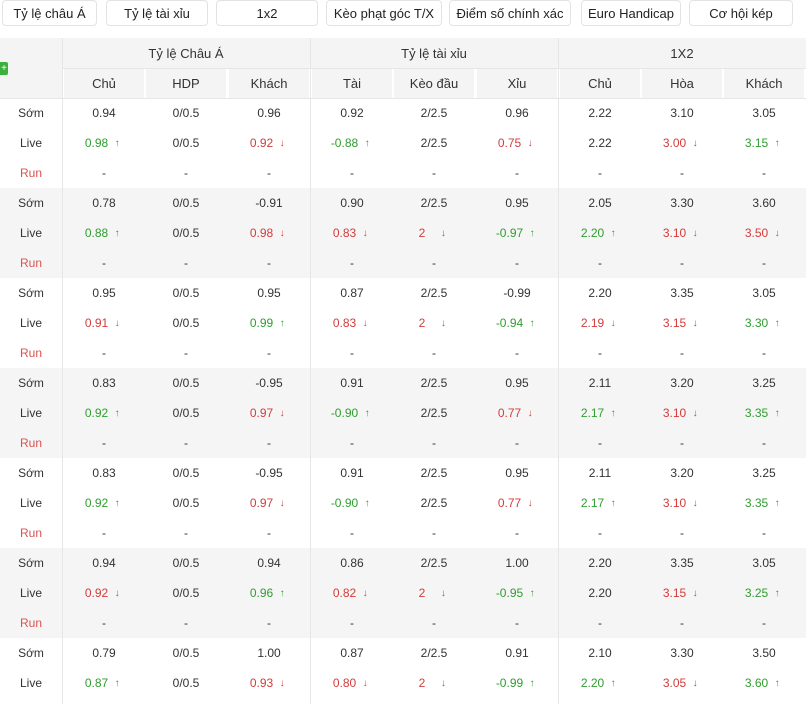 The image size is (806, 704). I want to click on odds-cell: 3.30, so click(682, 653).